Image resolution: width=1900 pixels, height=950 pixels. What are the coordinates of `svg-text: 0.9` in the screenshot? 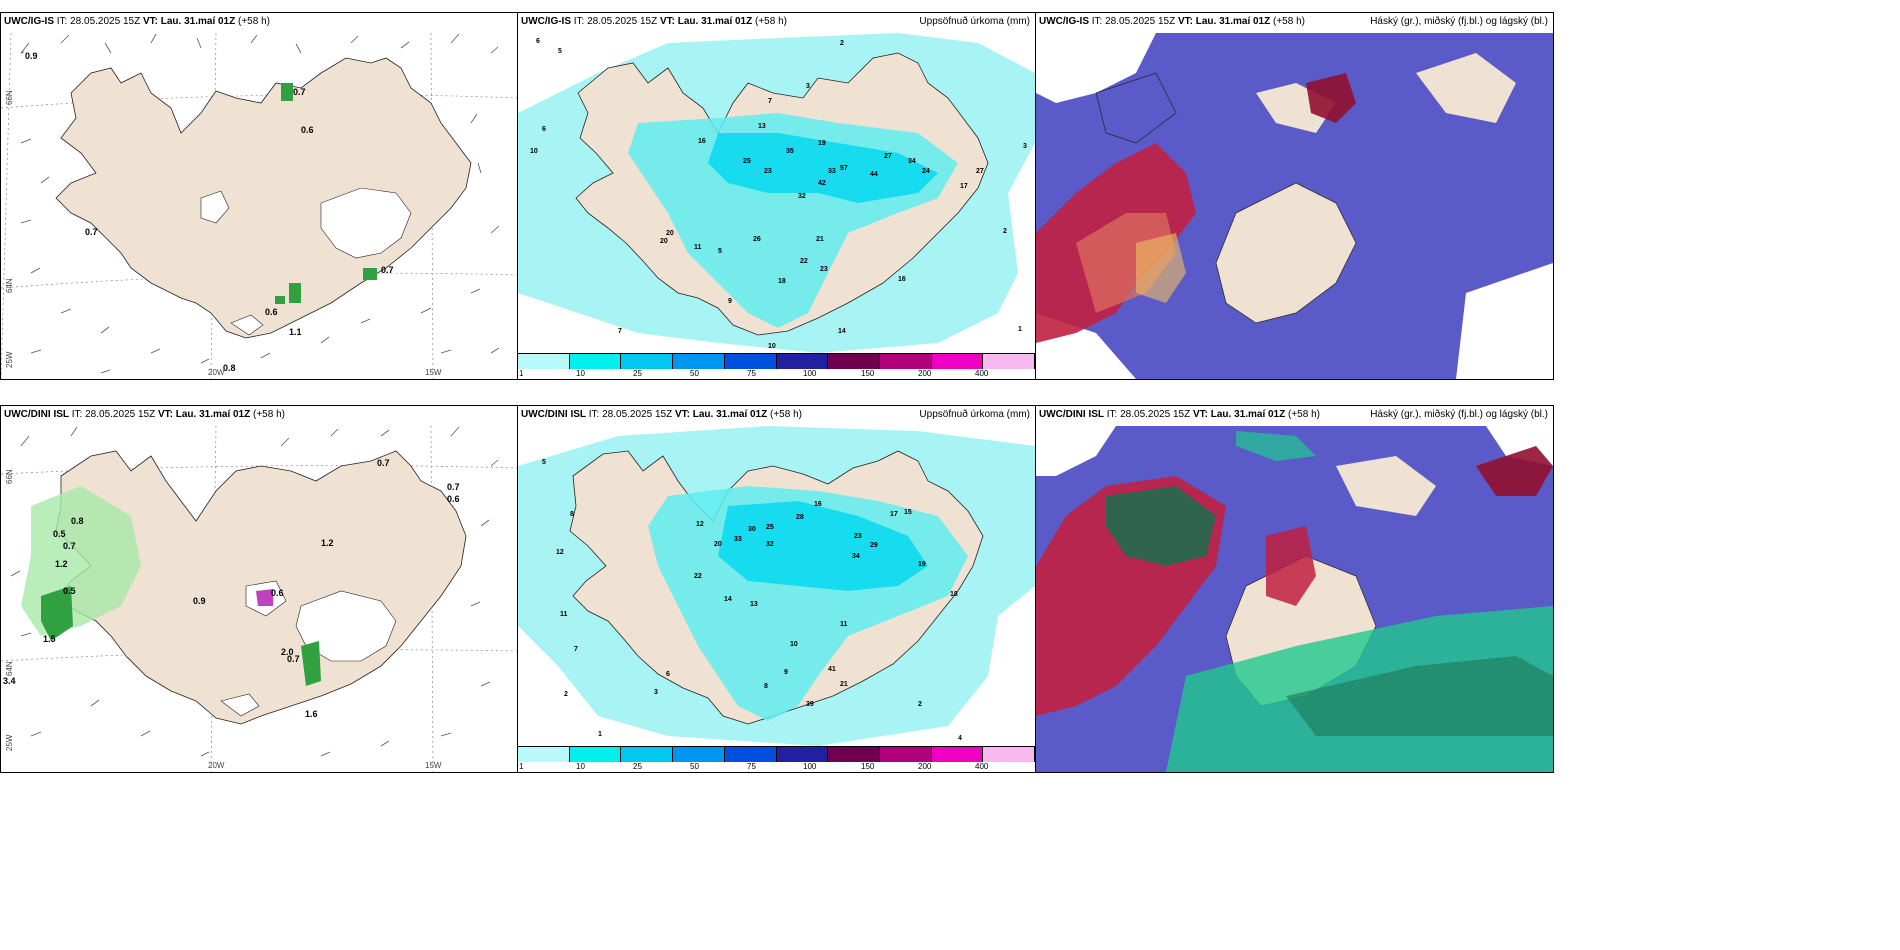 It's located at (31, 56).